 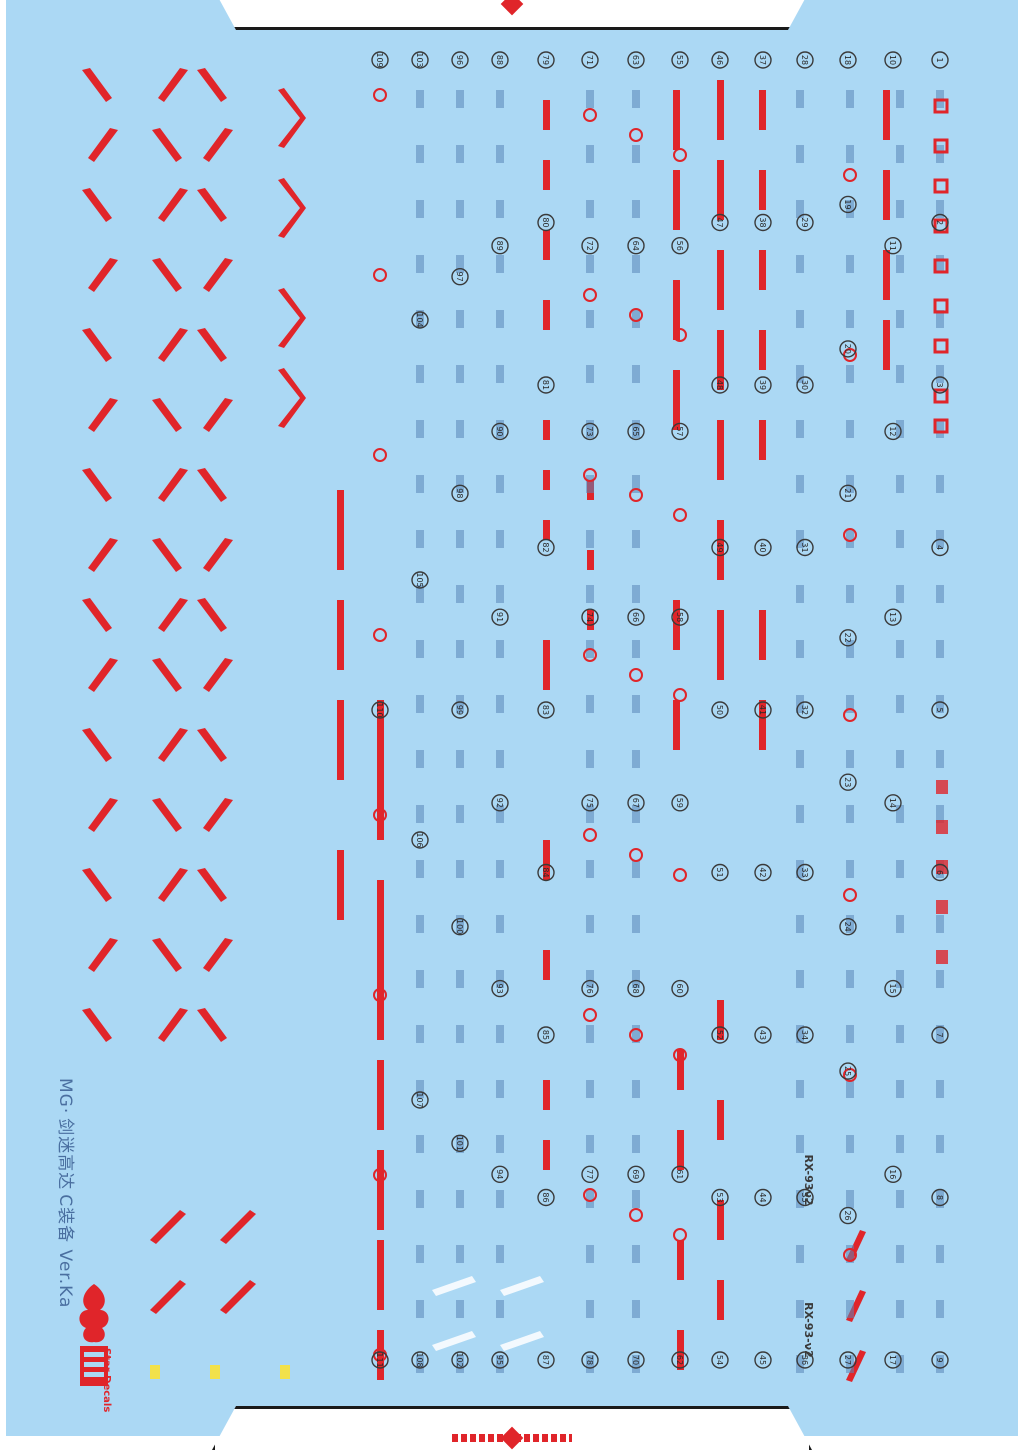 I want to click on number-marker-label: 4, so click(x=939, y=547).